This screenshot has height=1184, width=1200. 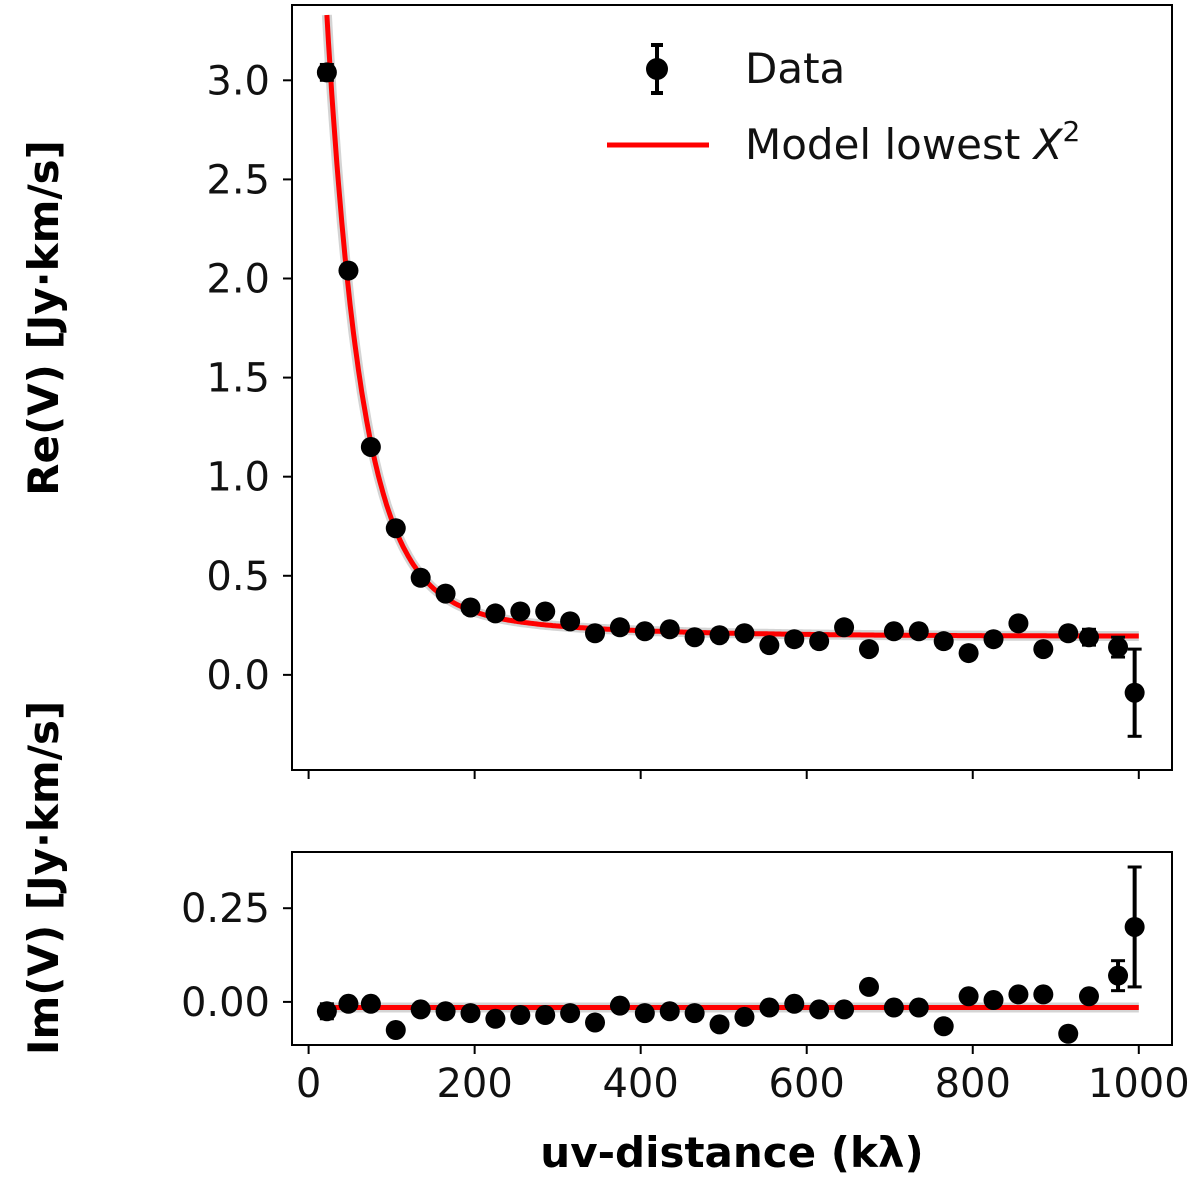 What do you see at coordinates (225, 909) in the screenshot?
I see `im-v-ytick-label: 0.25` at bounding box center [225, 909].